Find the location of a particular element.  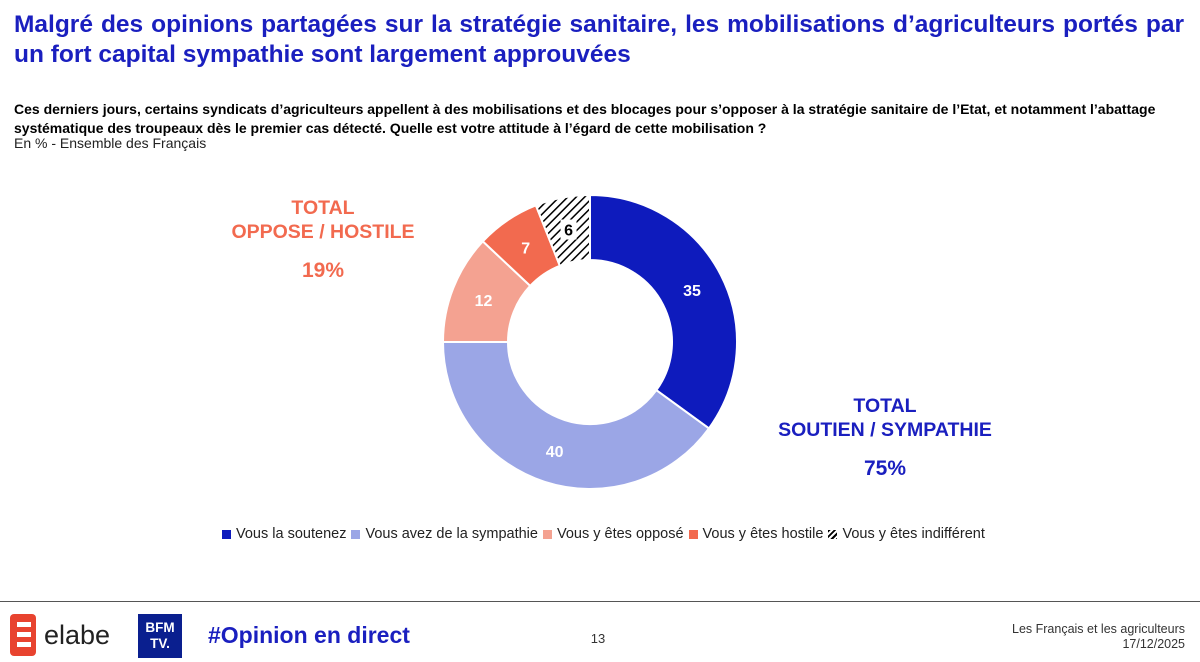

legend-label: Vous avez de la sympathie is located at coordinates (451, 534).